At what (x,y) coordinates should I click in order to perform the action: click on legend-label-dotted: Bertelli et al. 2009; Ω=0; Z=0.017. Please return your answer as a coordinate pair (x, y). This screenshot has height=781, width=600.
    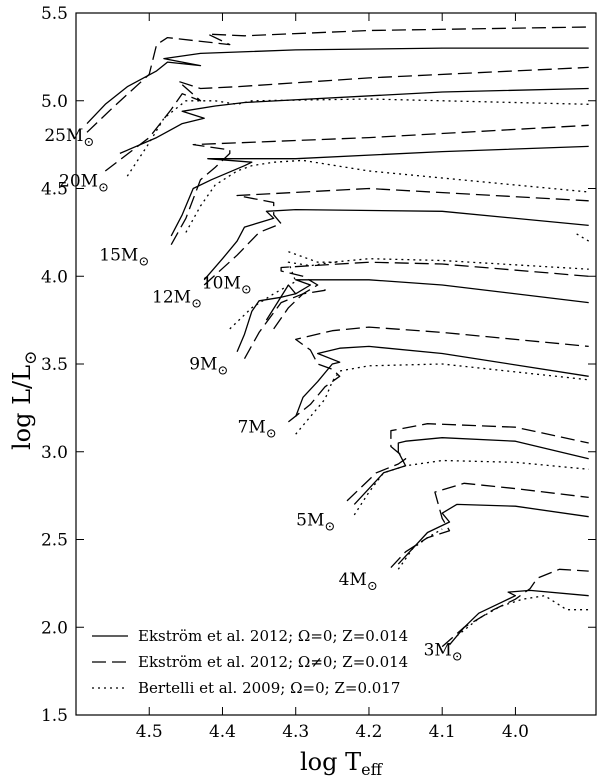
    Looking at the image, I should click on (269, 688).